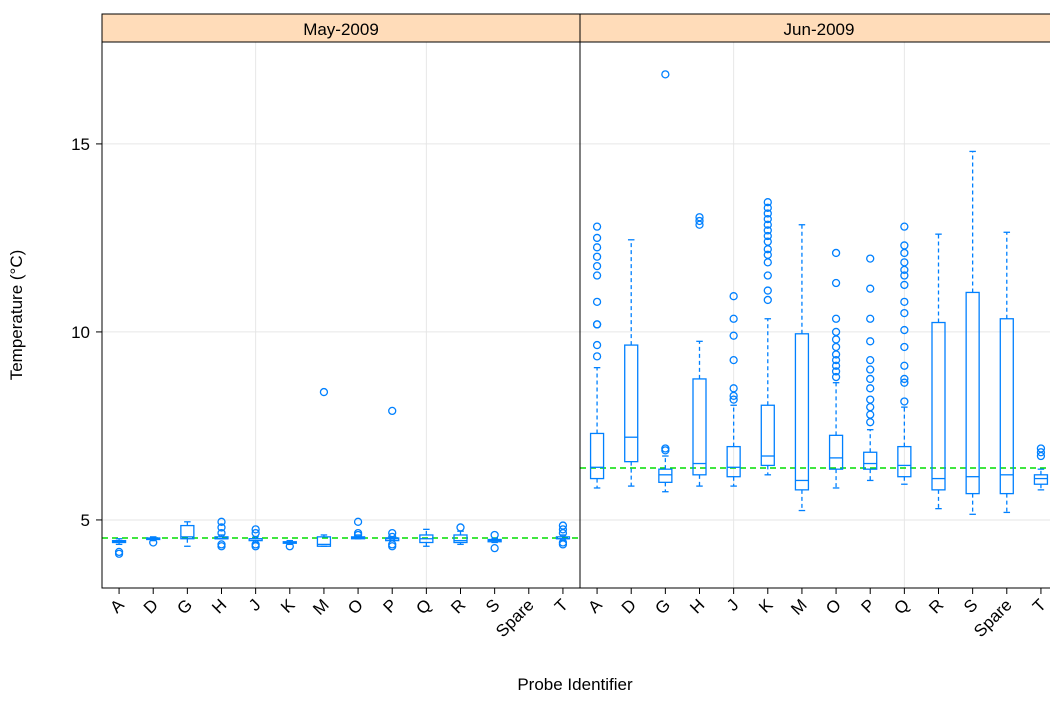 The image size is (1050, 701). What do you see at coordinates (80, 332) in the screenshot?
I see `y-tick-label: 10` at bounding box center [80, 332].